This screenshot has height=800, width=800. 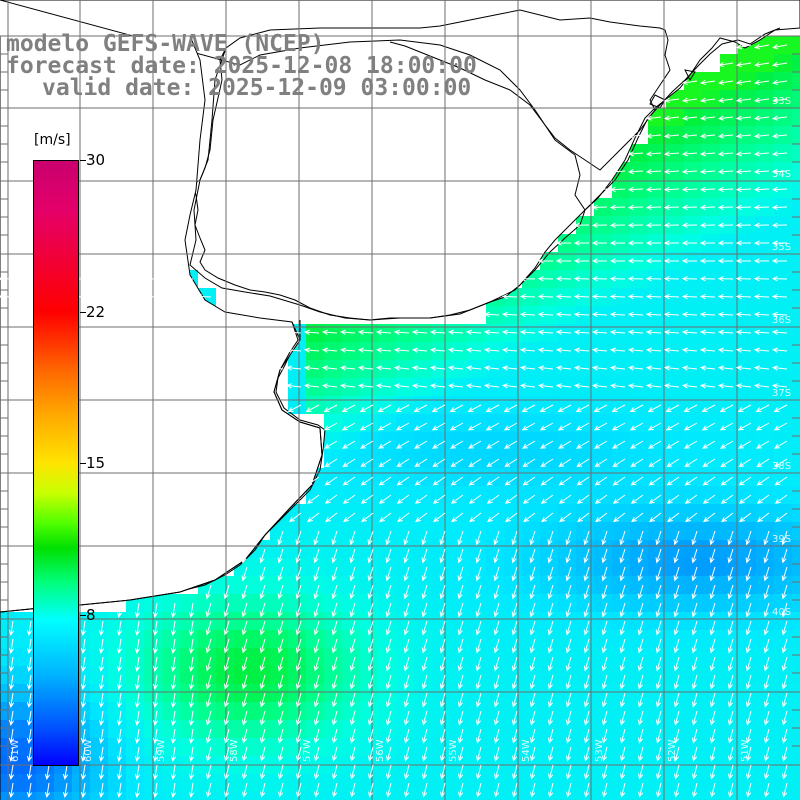 What do you see at coordinates (781, 101) in the screenshot?
I see `latitude-label: 33S` at bounding box center [781, 101].